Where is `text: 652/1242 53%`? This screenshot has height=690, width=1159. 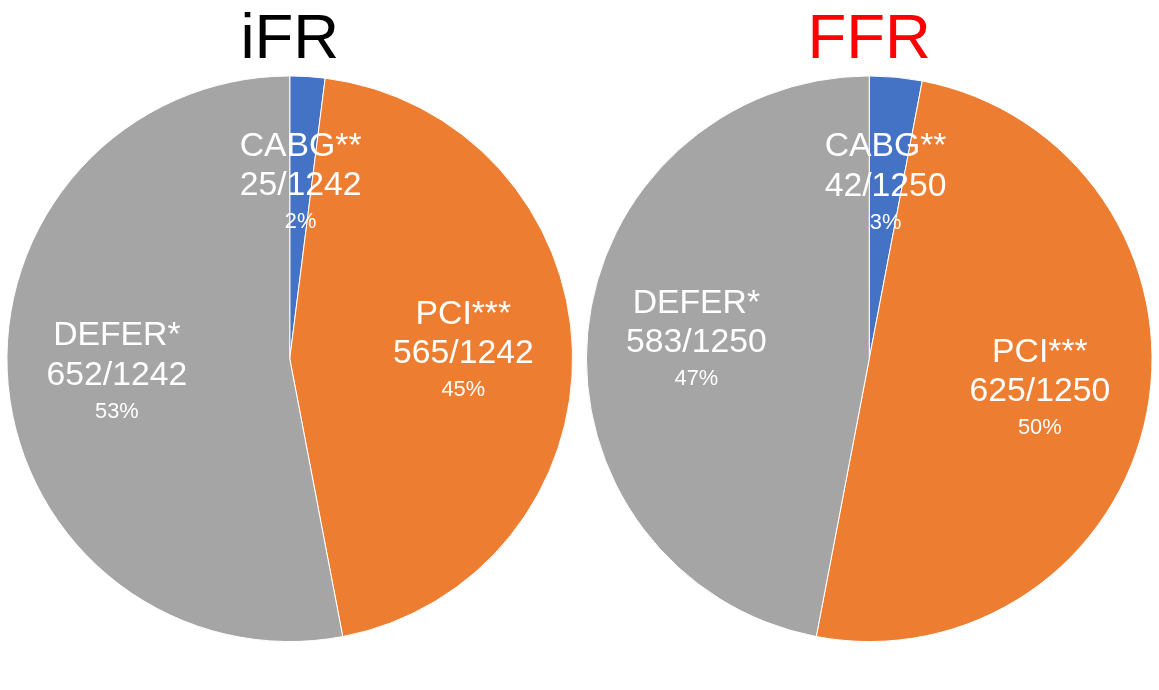
text: 652/1242 53% is located at coordinates (117, 388).